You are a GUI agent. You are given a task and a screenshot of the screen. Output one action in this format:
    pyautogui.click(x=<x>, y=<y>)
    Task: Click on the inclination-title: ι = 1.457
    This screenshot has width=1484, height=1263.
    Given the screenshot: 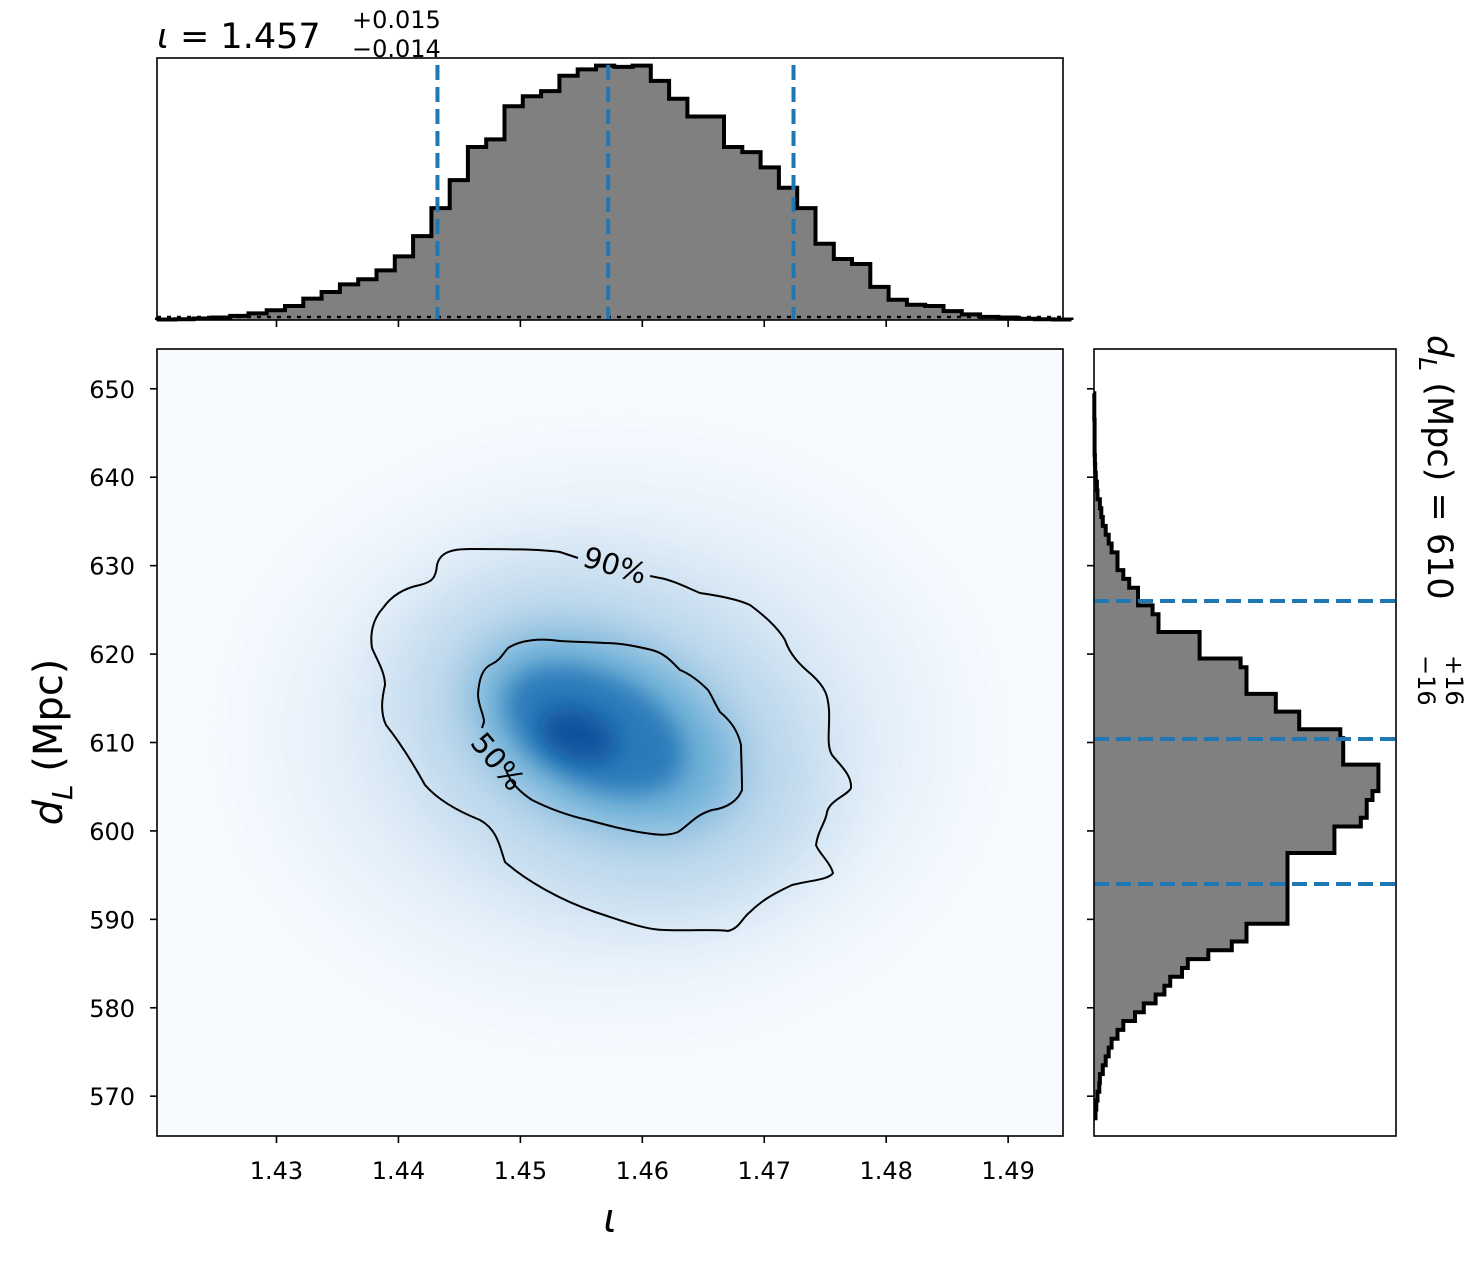 What is the action you would take?
    pyautogui.click(x=239, y=37)
    